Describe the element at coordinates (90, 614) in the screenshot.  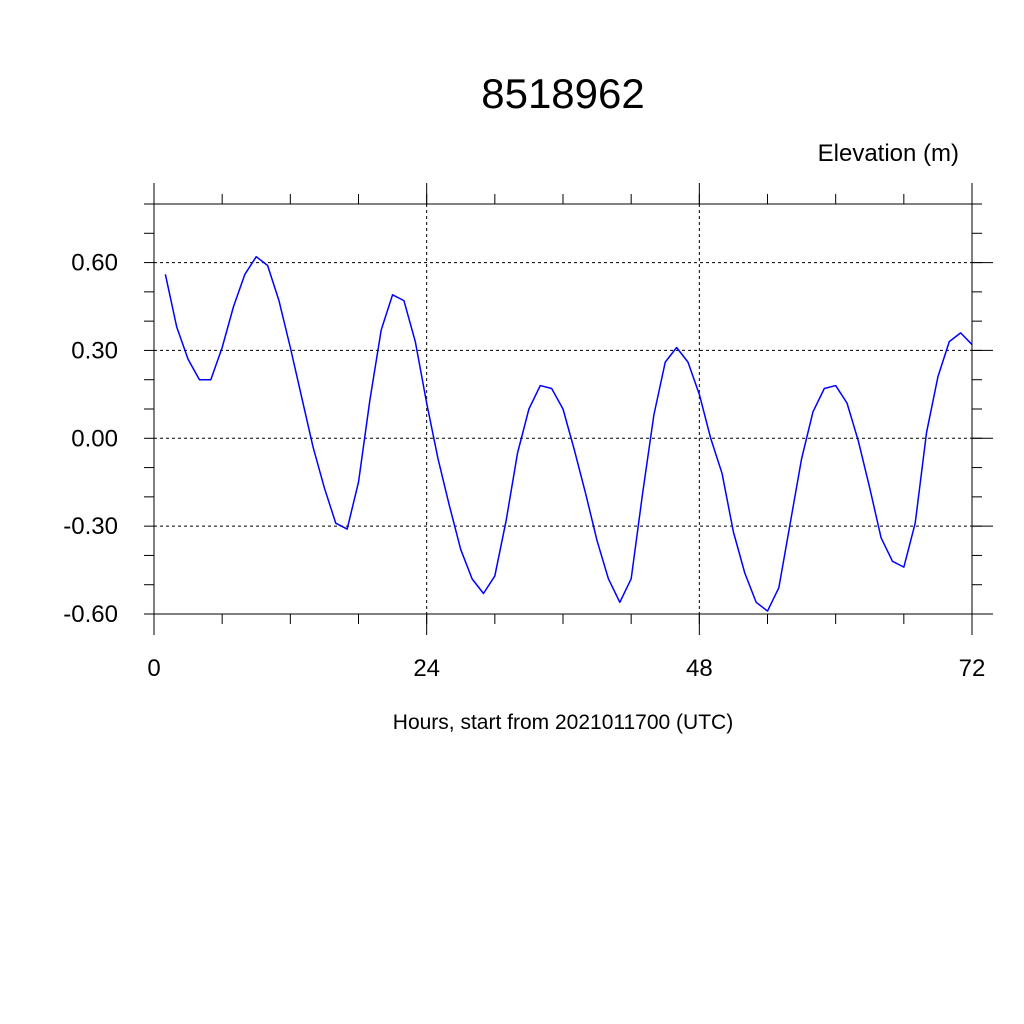
I see `y-tick-label: -0.60` at that location.